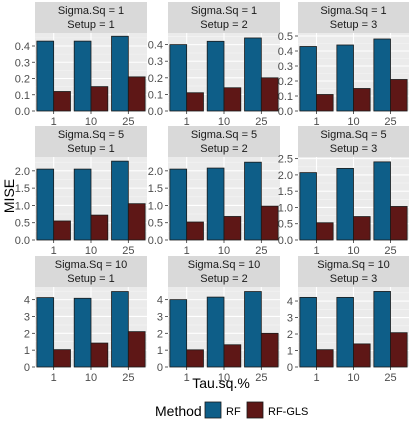 The image size is (413, 423). What do you see at coordinates (353, 135) in the screenshot?
I see `facet-strip-label: Sigma.Sq = 5` at bounding box center [353, 135].